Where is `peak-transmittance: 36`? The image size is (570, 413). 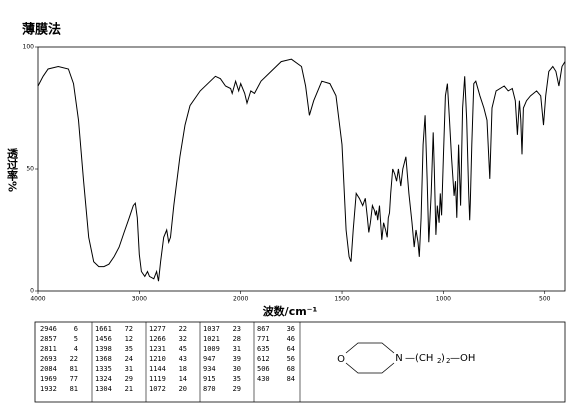 peak-transmittance: 36 is located at coordinates (291, 329).